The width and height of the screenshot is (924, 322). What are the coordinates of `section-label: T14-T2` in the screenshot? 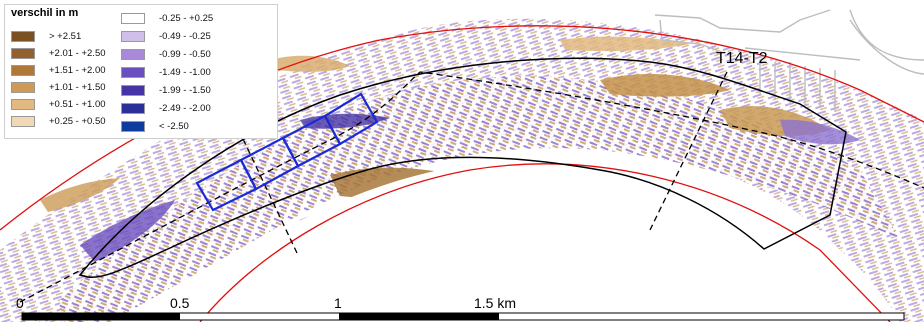 It's located at (742, 58).